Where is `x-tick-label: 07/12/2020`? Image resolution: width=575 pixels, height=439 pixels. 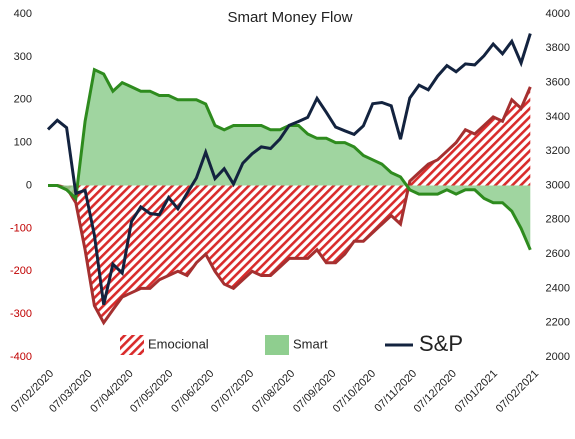 x-tick-label: 07/12/2020 is located at coordinates (435, 391).